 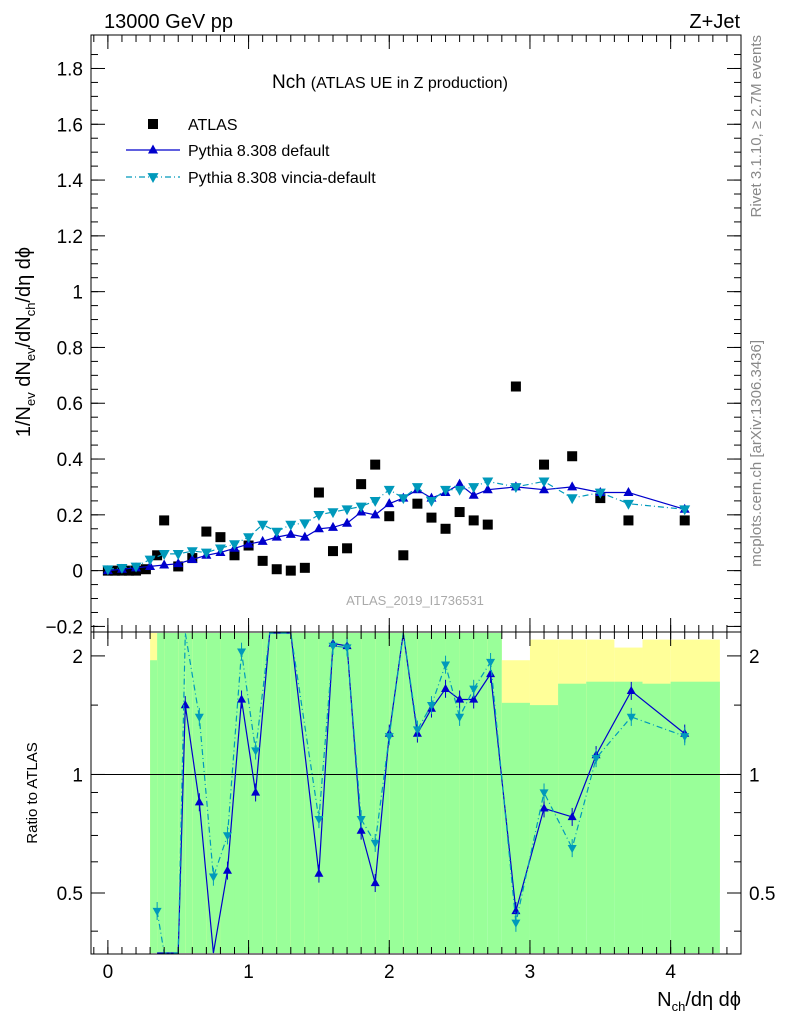 What do you see at coordinates (259, 151) in the screenshot?
I see `legend-label: Pythia 8.308 default` at bounding box center [259, 151].